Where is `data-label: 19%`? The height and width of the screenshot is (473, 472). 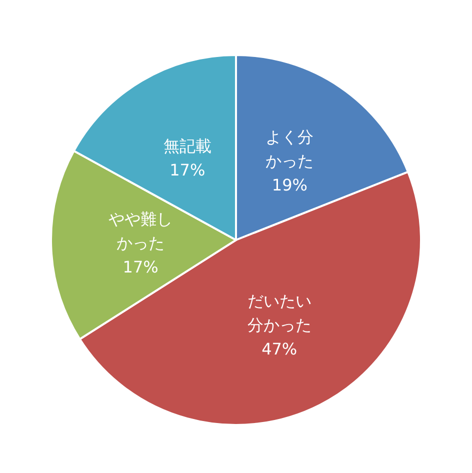
data-label: 19% is located at coordinates (290, 185).